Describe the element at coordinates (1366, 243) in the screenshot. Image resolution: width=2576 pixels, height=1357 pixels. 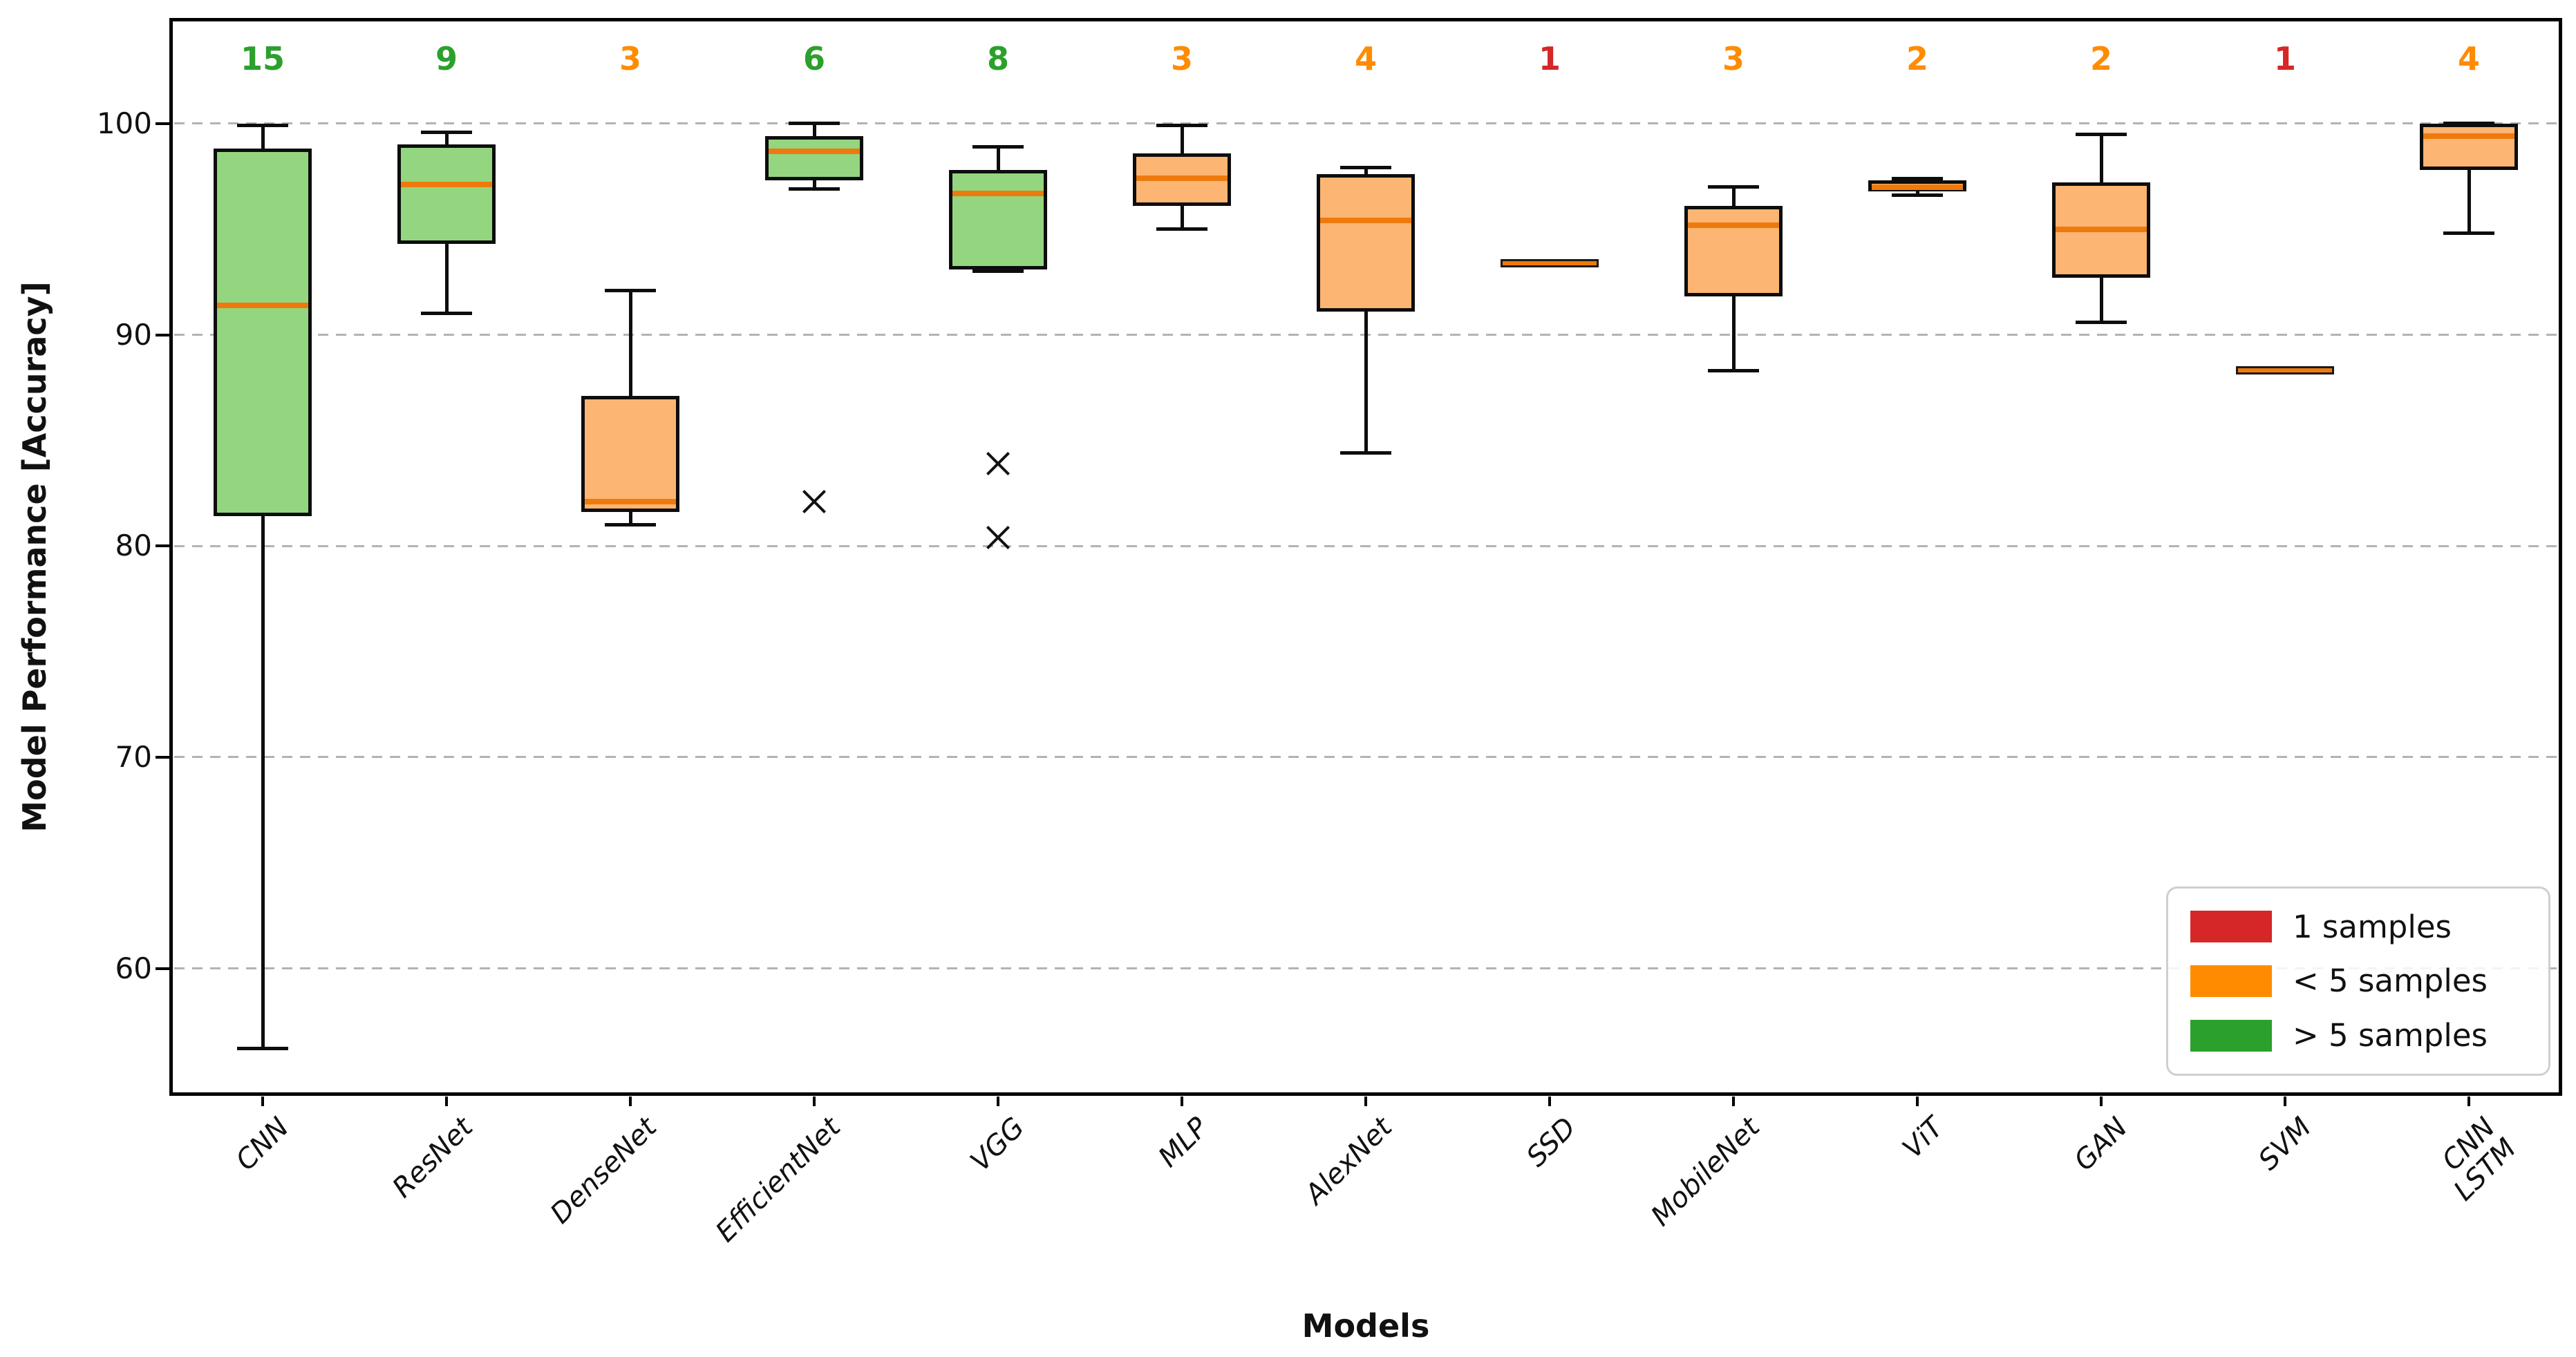
I see `box-AlexNet` at that location.